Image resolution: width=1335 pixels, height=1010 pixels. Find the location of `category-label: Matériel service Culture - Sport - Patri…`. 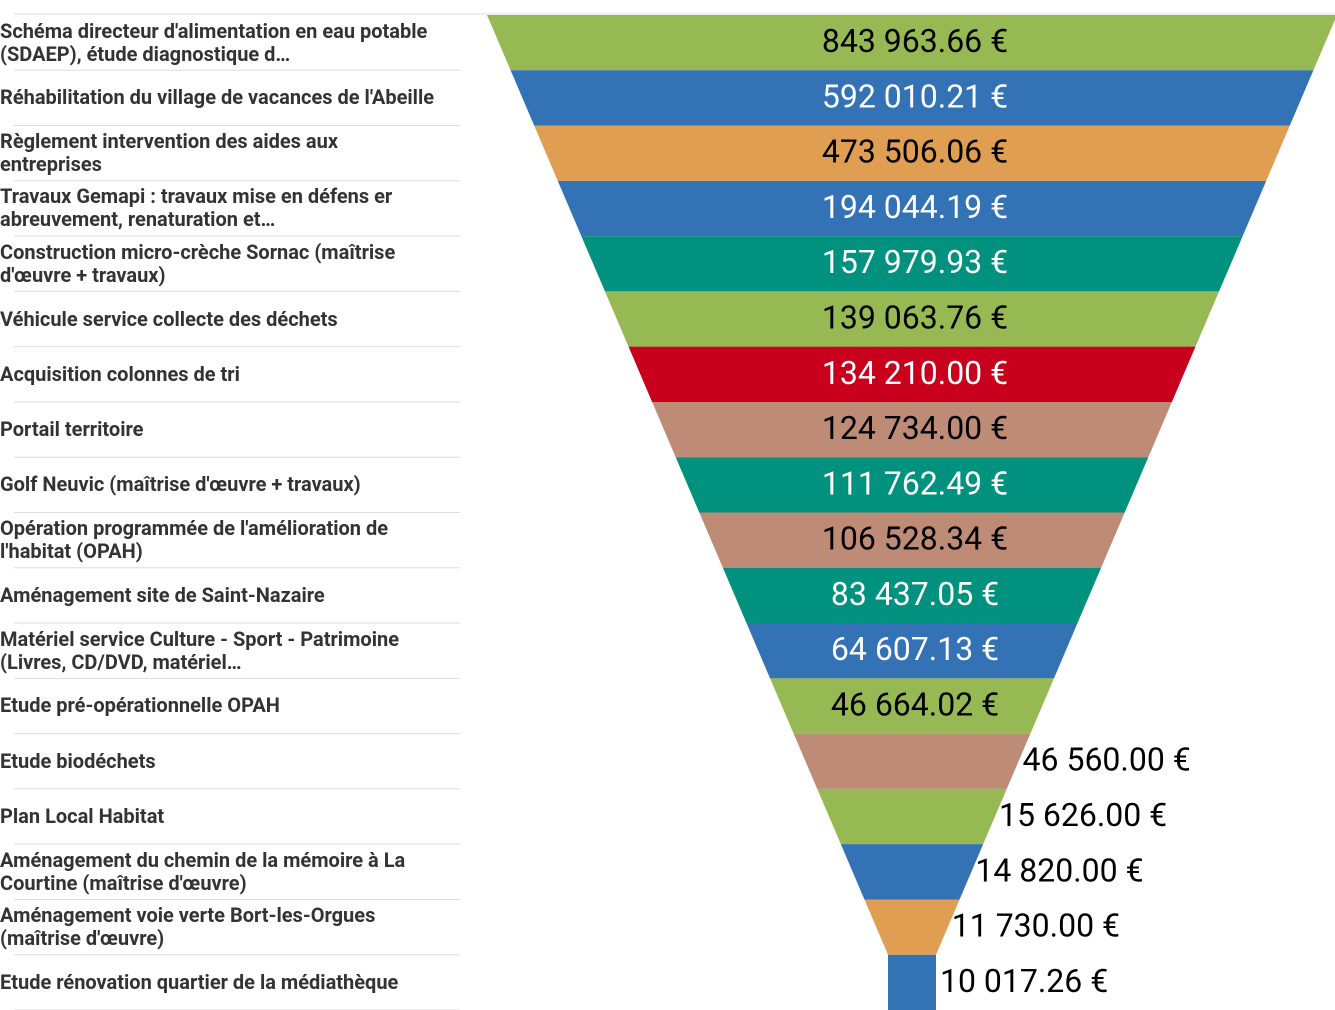

category-label: Matériel service Culture - Sport - Patri… is located at coordinates (200, 650).